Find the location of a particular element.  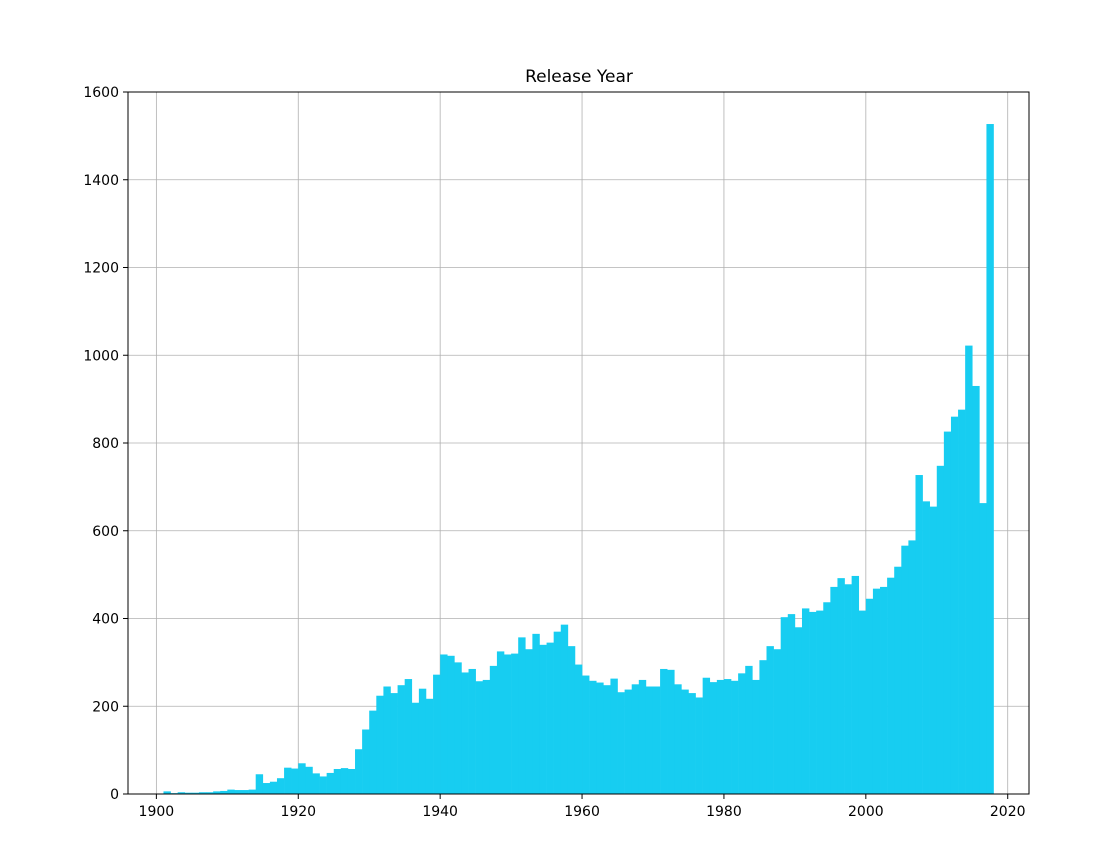

x-tick-label: 1900 is located at coordinates (157, 812).